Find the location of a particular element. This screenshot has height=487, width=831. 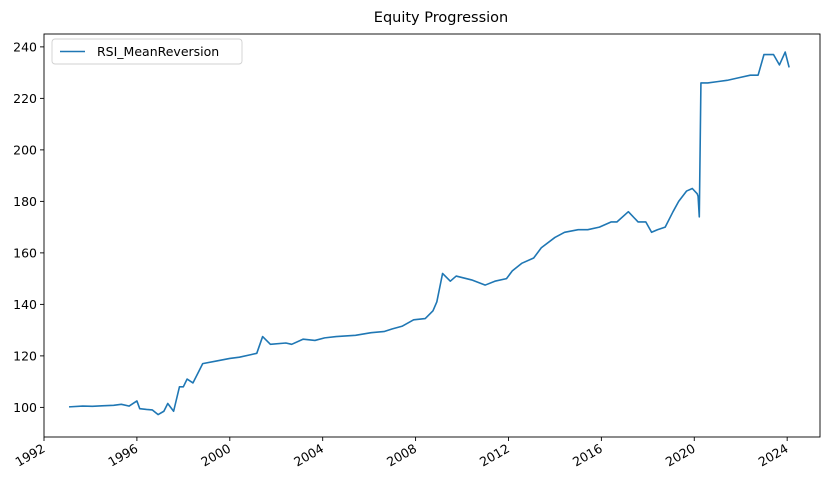

x-tick-label: 2000 is located at coordinates (215, 455).